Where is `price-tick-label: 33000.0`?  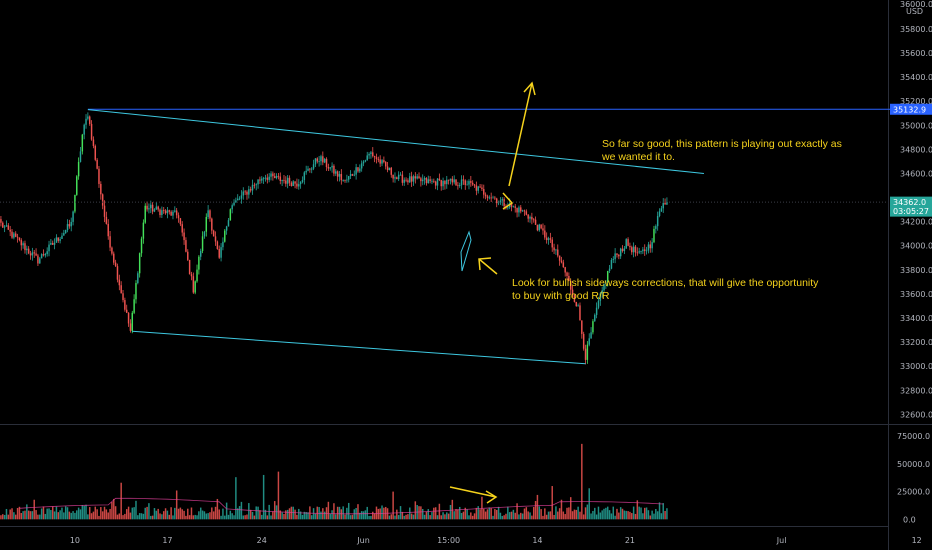
price-tick-label: 33000.0 is located at coordinates (916, 366).